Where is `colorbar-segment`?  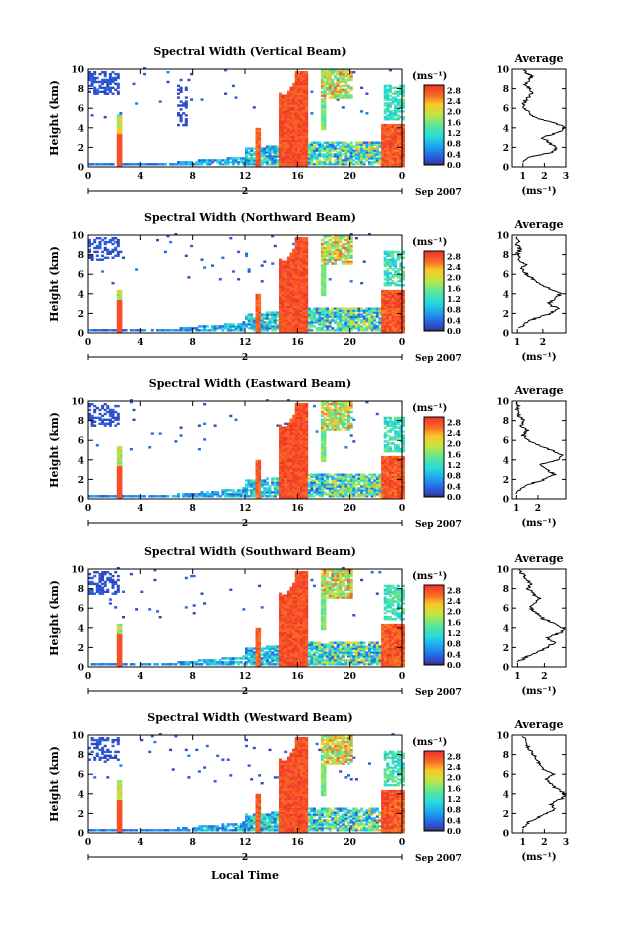 colorbar-segment is located at coordinates (434, 90).